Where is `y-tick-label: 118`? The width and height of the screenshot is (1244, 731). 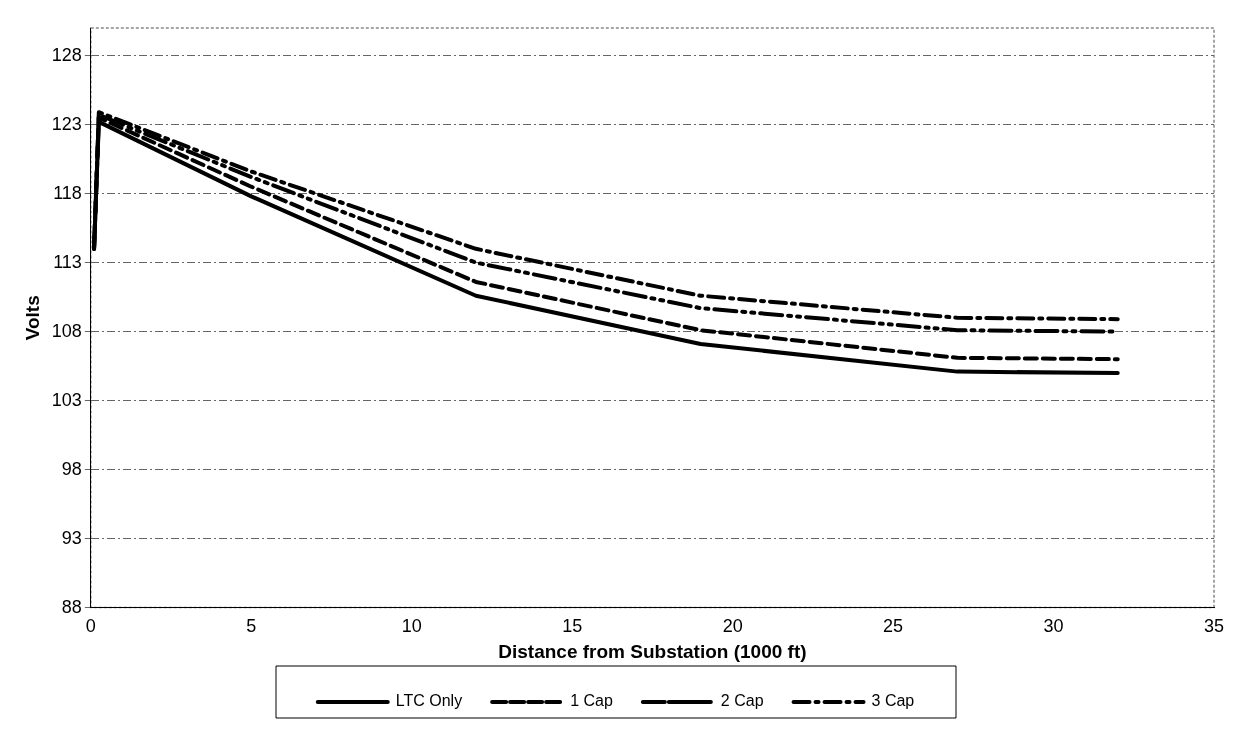 y-tick-label: 118 is located at coordinates (67, 192).